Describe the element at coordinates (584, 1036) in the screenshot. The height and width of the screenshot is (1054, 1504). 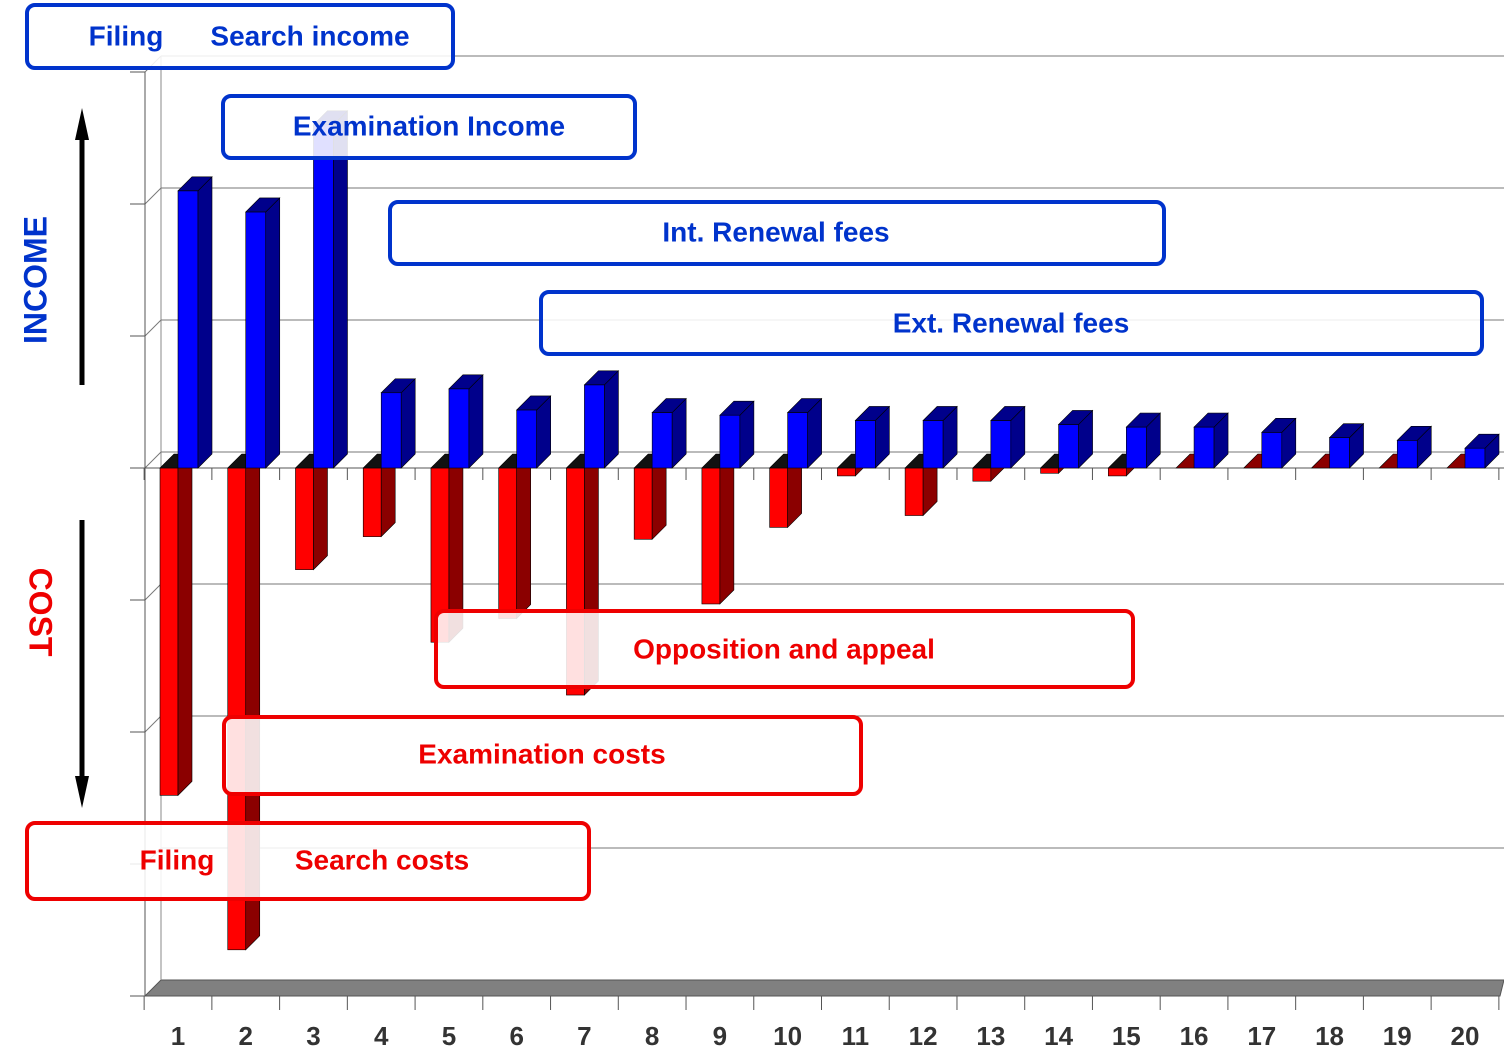
I see `x-tick-label: 7` at that location.